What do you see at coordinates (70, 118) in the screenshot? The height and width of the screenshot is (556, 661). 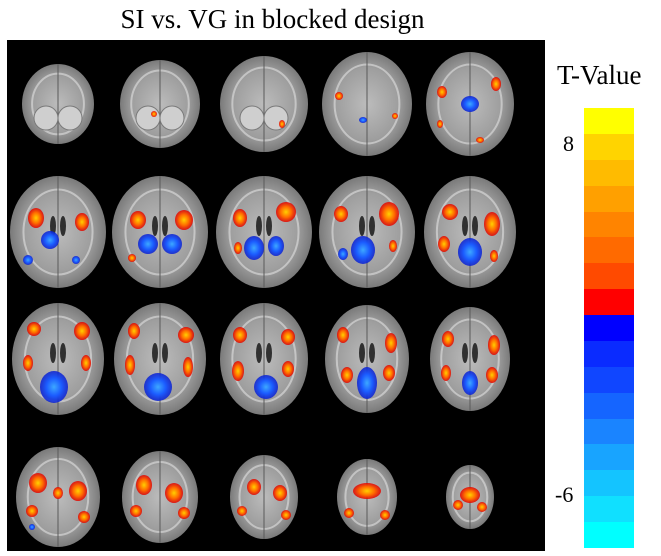 I see `cerebellum-right` at bounding box center [70, 118].